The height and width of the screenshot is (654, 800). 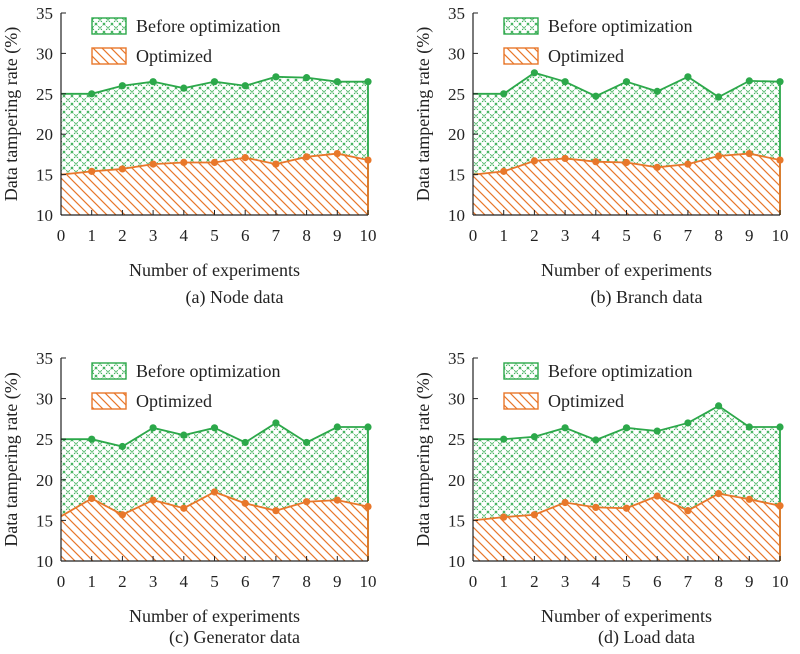 I want to click on x-tick-label: 4, so click(x=596, y=235).